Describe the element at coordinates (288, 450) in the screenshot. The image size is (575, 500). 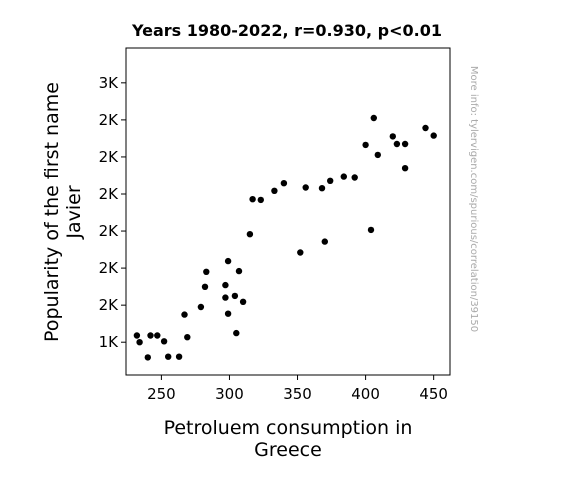
I see `x-axis-label-line-2: Greece` at that location.